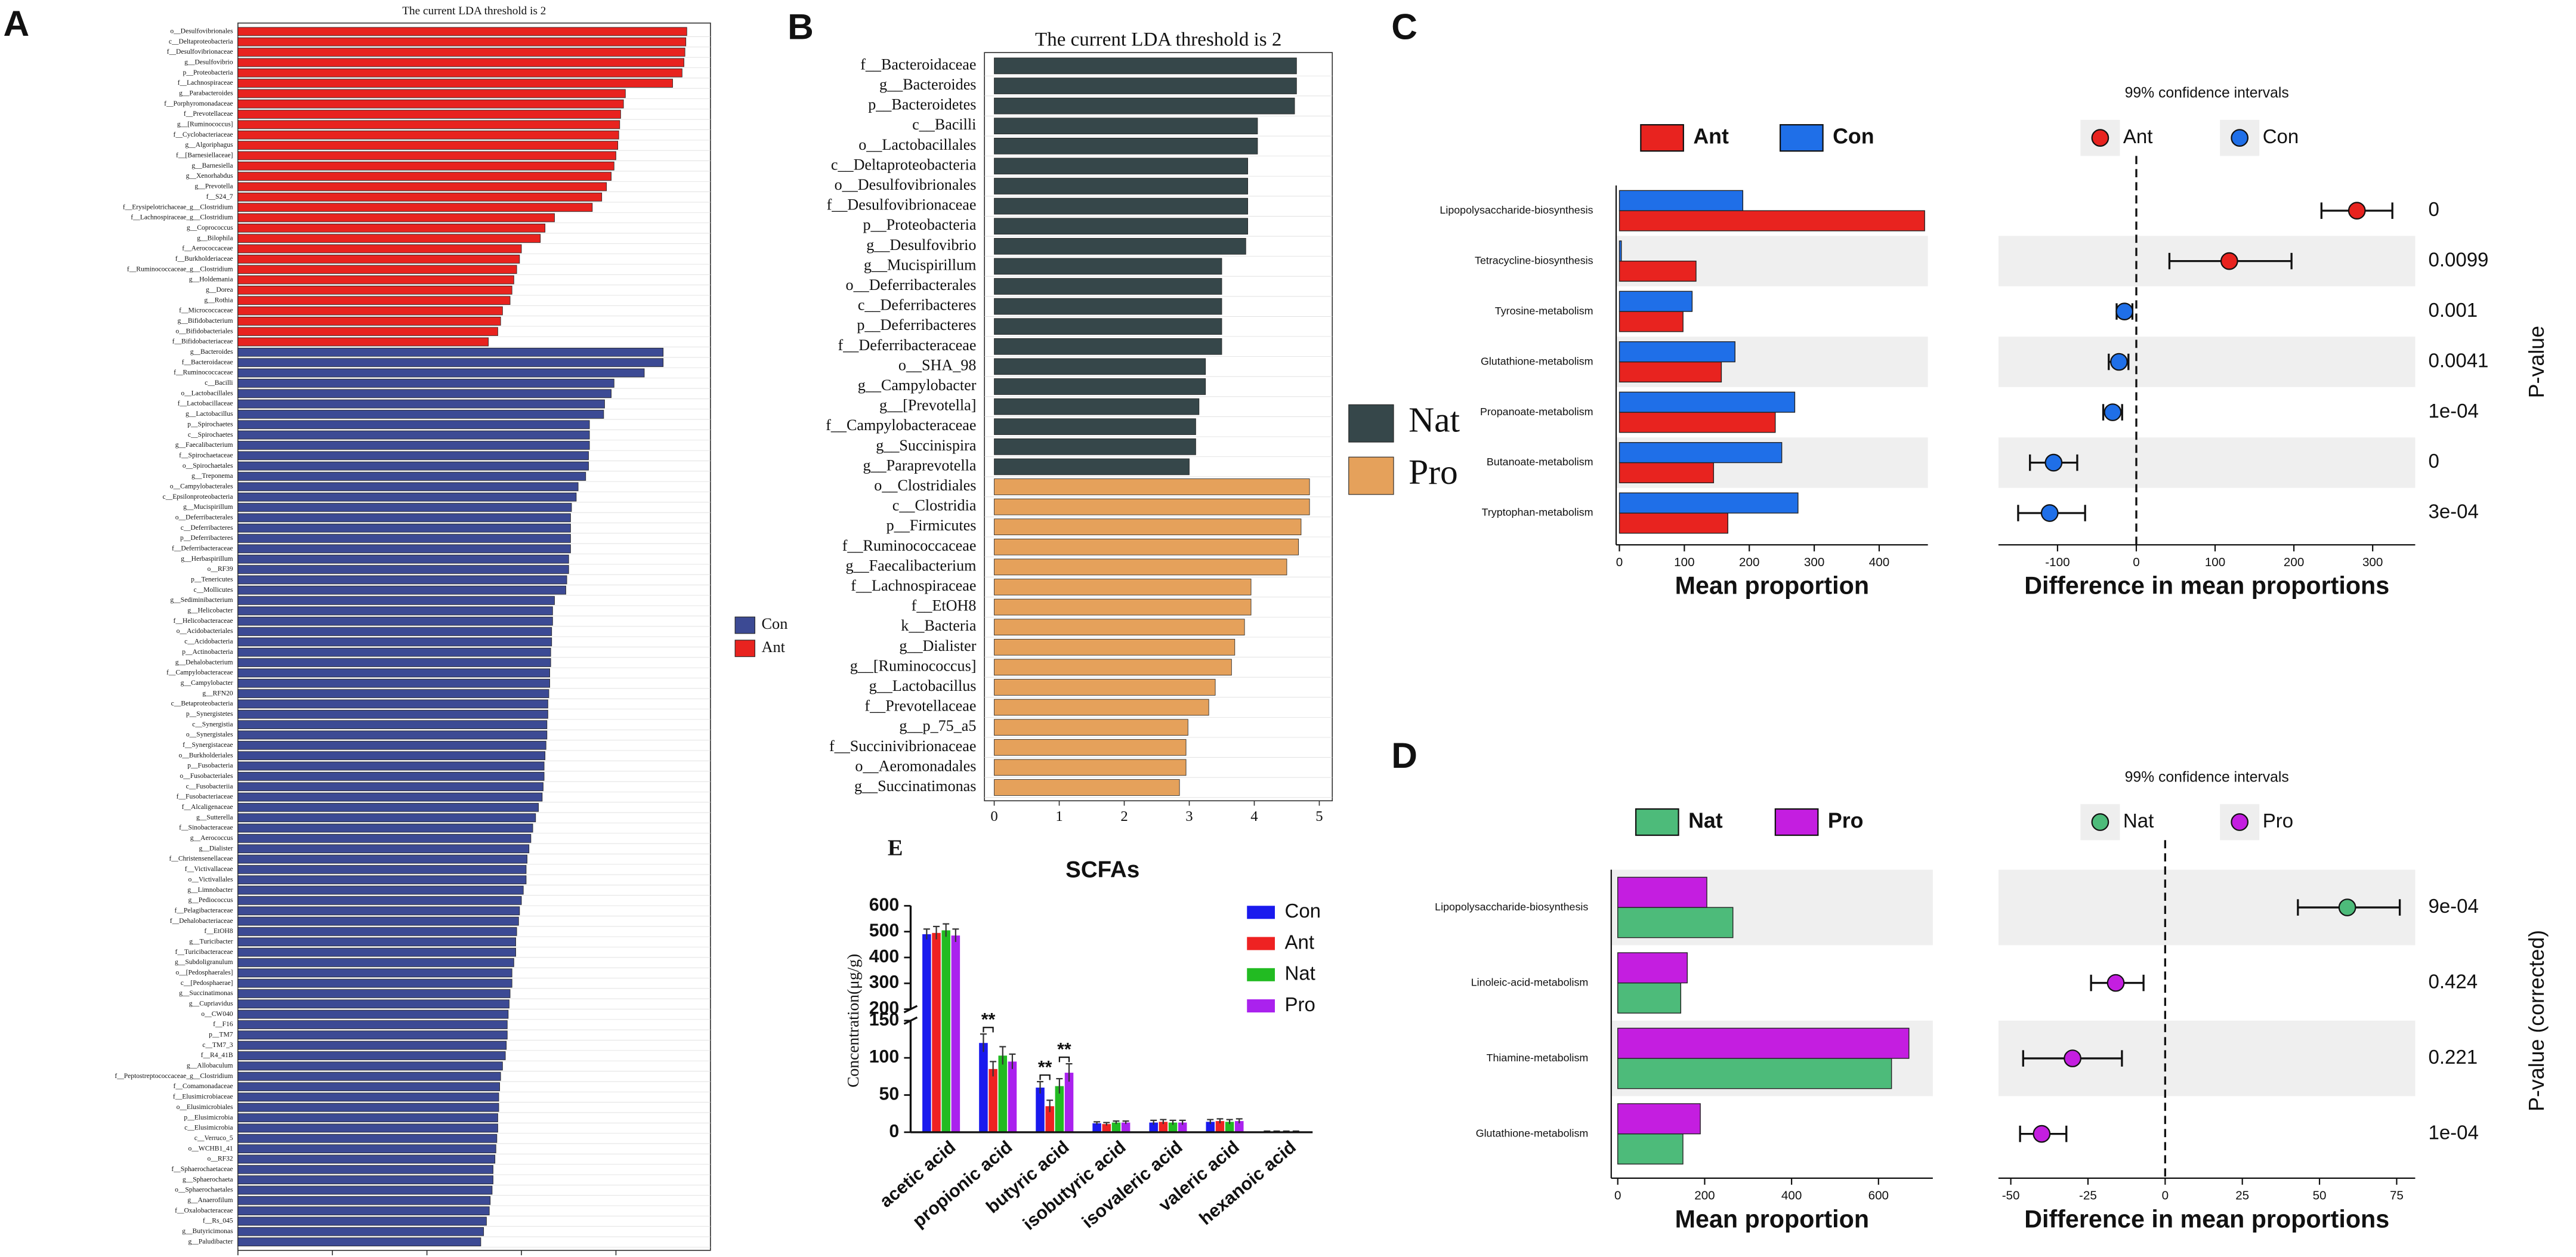 The image size is (2576, 1257). What do you see at coordinates (211, 880) in the screenshot?
I see `bar-label: o__Victivallales` at bounding box center [211, 880].